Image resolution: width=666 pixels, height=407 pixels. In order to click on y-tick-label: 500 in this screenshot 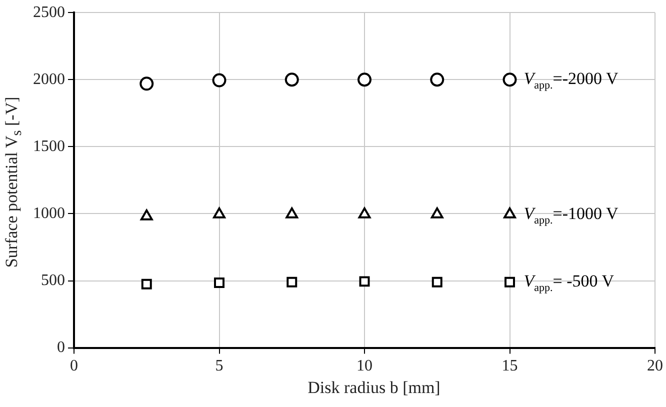, I will do `click(53, 280)`.